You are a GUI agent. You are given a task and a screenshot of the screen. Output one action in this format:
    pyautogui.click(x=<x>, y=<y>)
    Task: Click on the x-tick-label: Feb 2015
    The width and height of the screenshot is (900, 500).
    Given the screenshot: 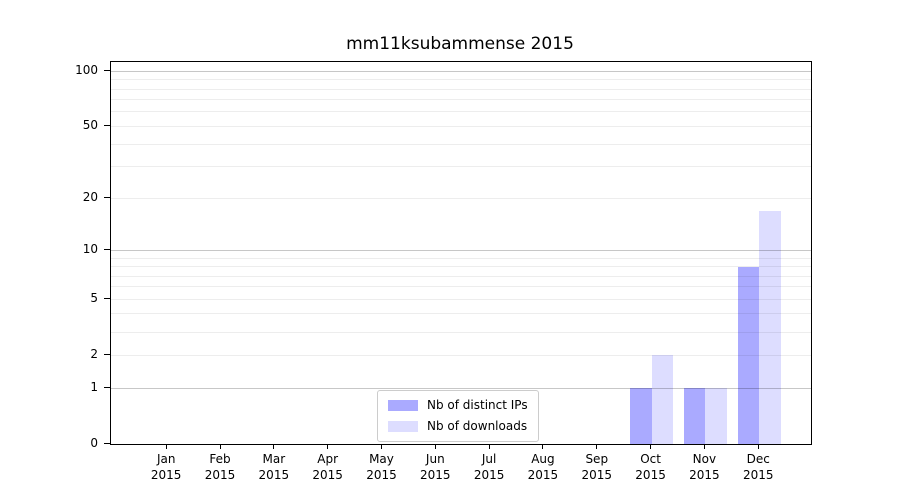 What is the action you would take?
    pyautogui.click(x=220, y=467)
    